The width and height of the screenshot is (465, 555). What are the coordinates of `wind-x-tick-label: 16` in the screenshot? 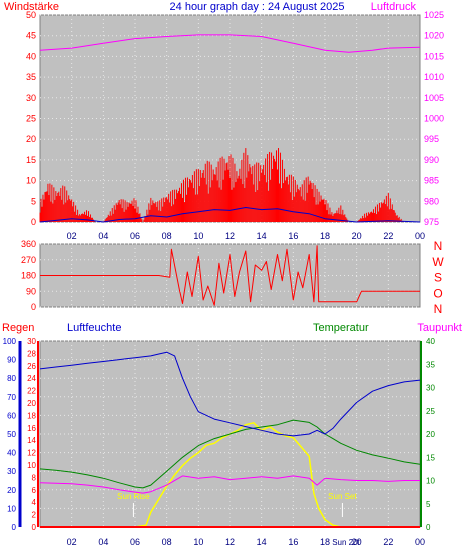 It's located at (293, 236).